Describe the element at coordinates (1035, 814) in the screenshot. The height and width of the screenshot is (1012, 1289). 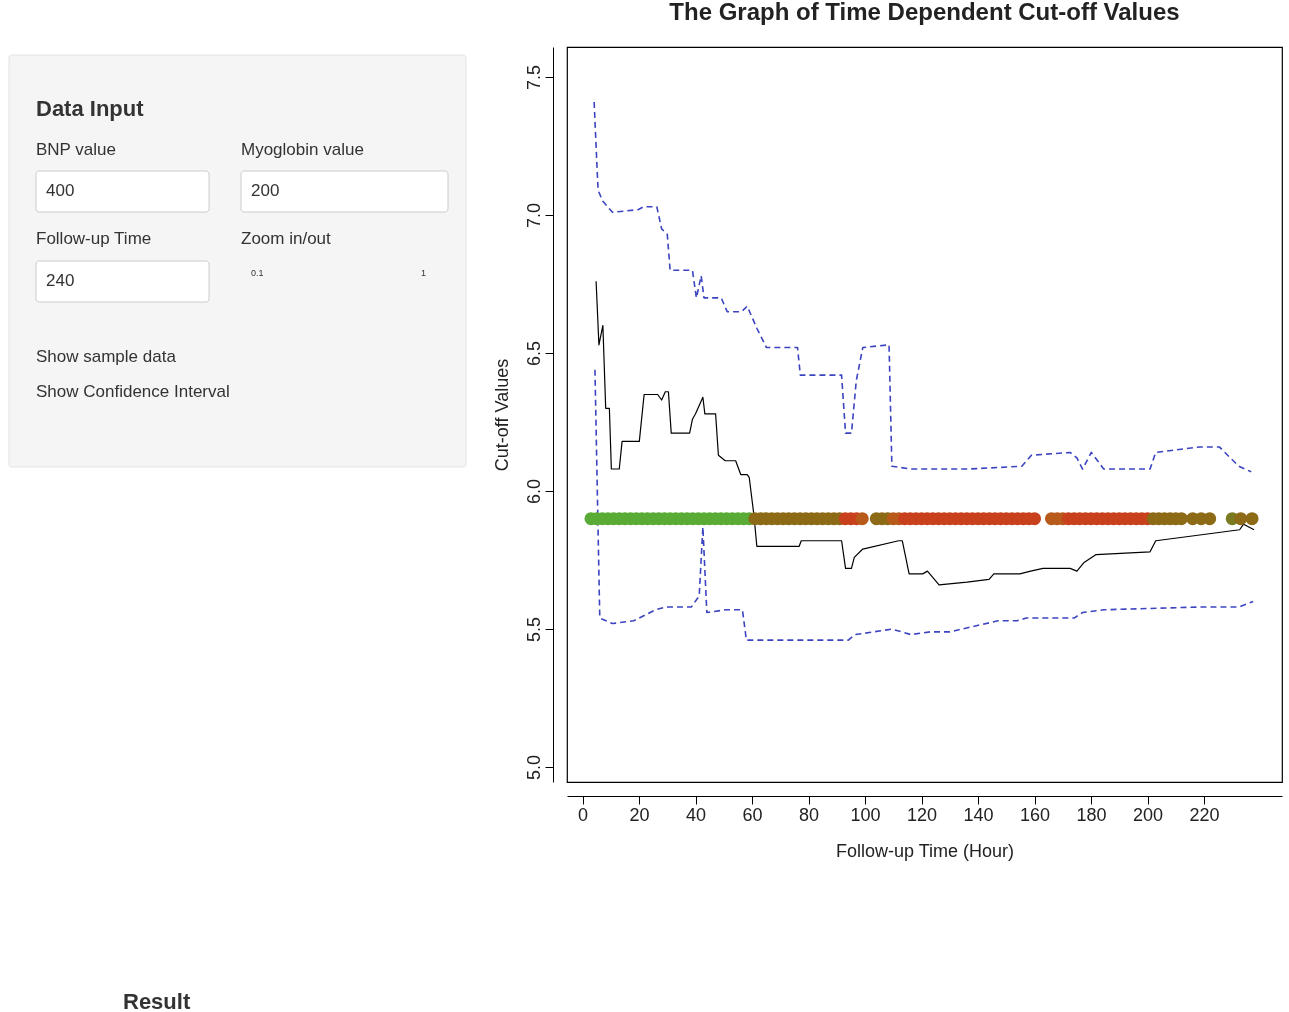
I see `x-tick-label: 160` at that location.